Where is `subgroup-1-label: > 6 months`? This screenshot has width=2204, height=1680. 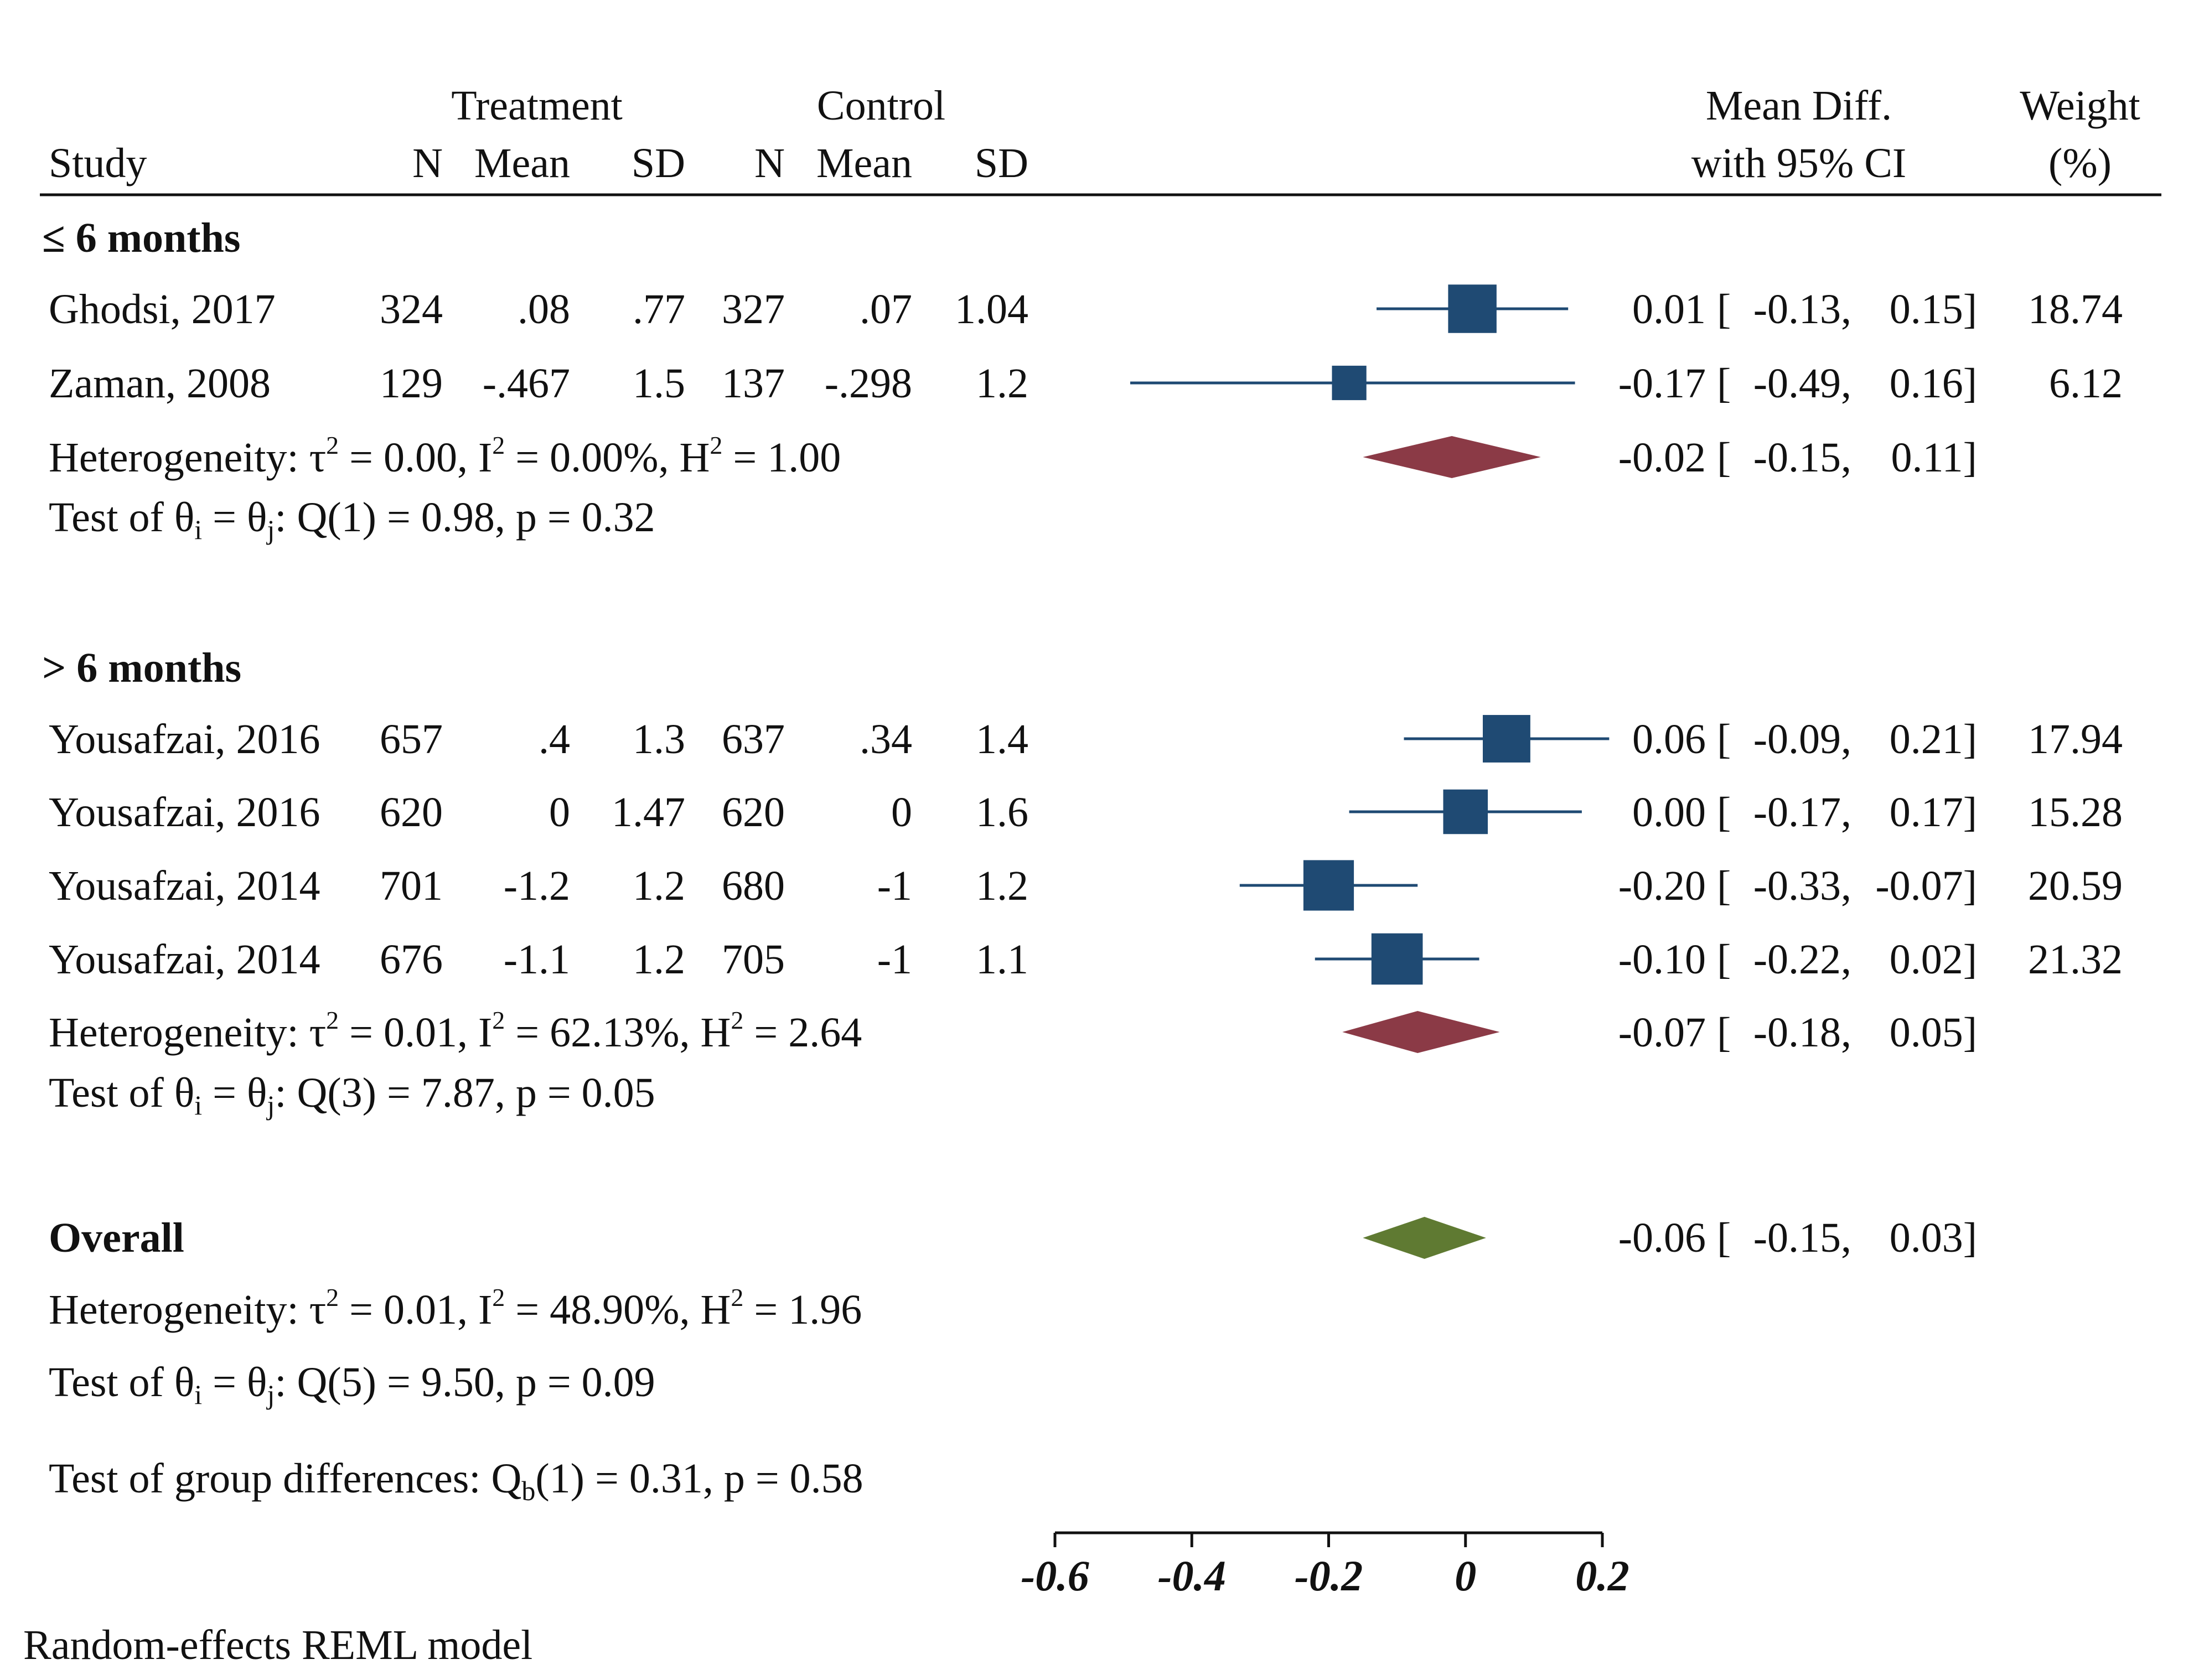 subgroup-1-label: > 6 months is located at coordinates (141, 668).